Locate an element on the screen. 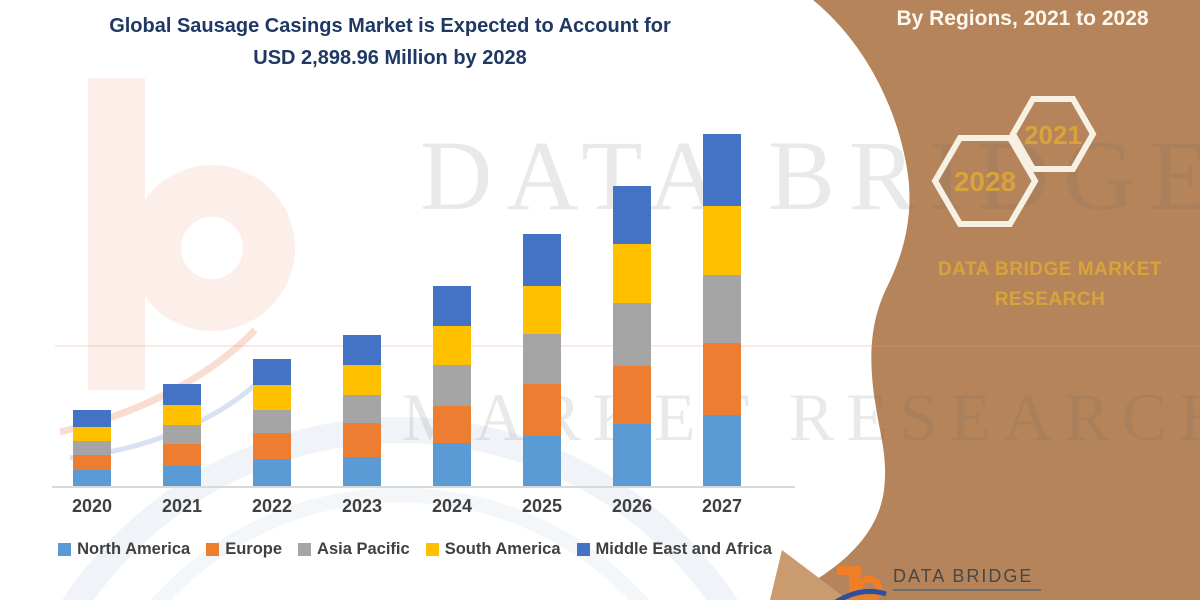 The image size is (1200, 600). legend-label-north-america: North America is located at coordinates (134, 549).